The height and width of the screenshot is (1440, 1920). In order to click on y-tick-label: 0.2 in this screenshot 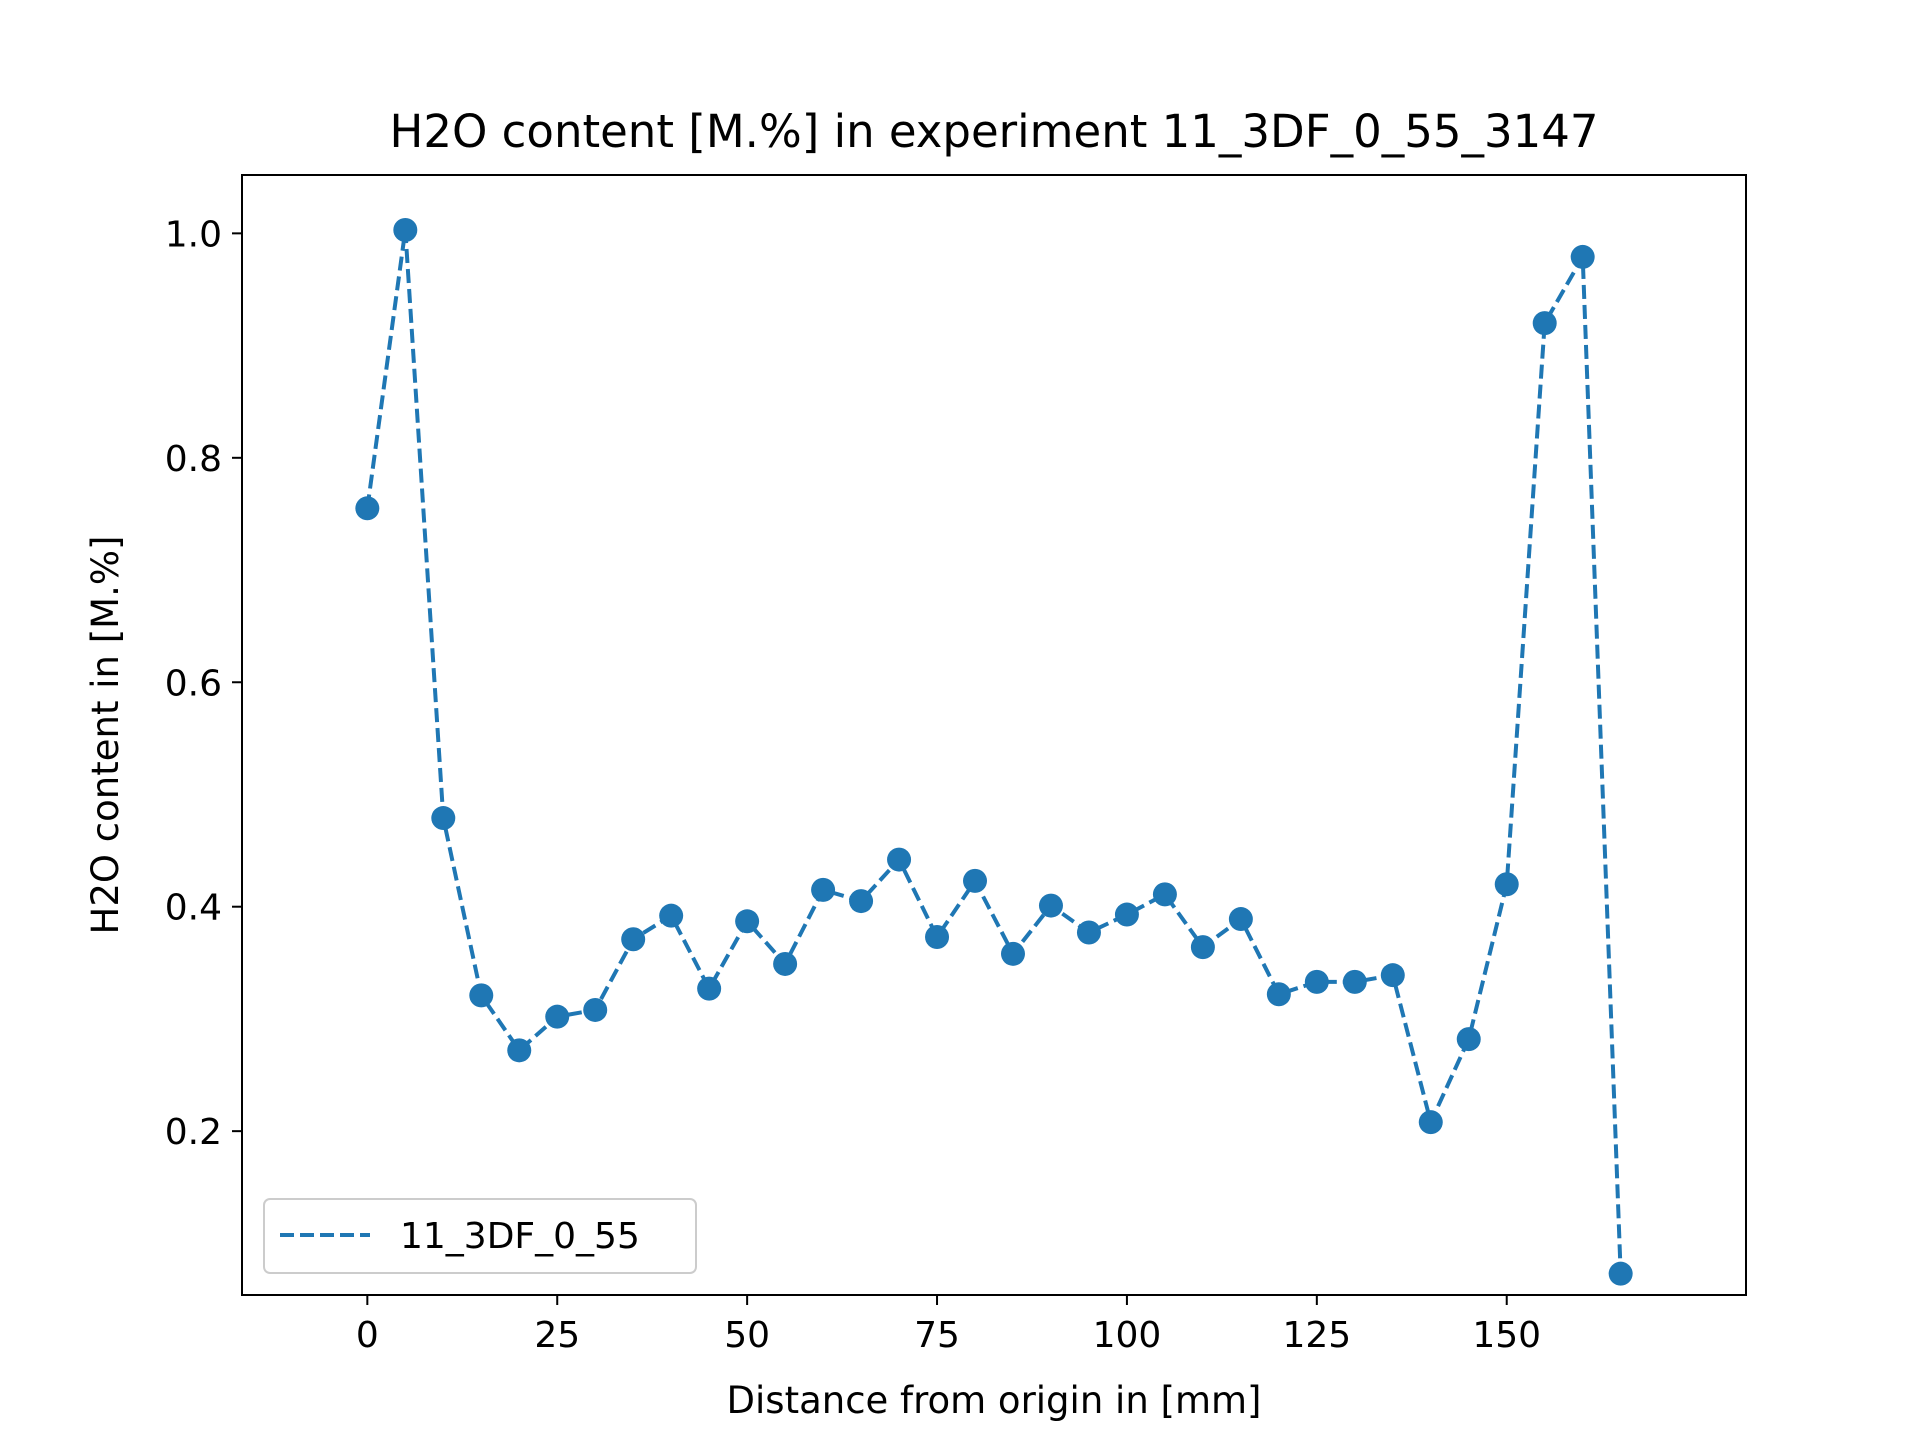, I will do `click(193, 1132)`.